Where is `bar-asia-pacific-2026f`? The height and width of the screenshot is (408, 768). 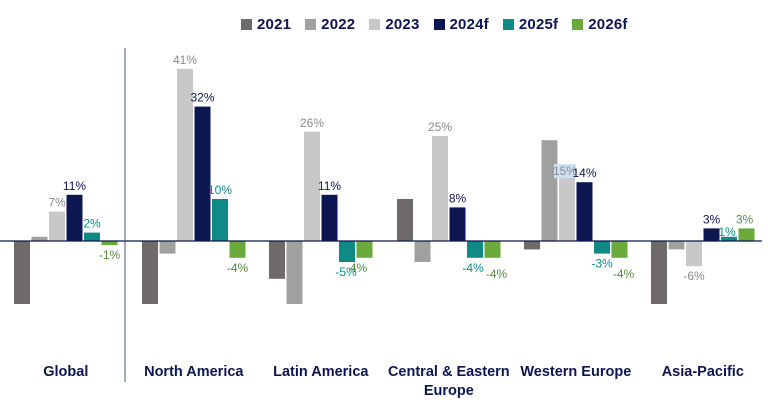 bar-asia-pacific-2026f is located at coordinates (746, 234).